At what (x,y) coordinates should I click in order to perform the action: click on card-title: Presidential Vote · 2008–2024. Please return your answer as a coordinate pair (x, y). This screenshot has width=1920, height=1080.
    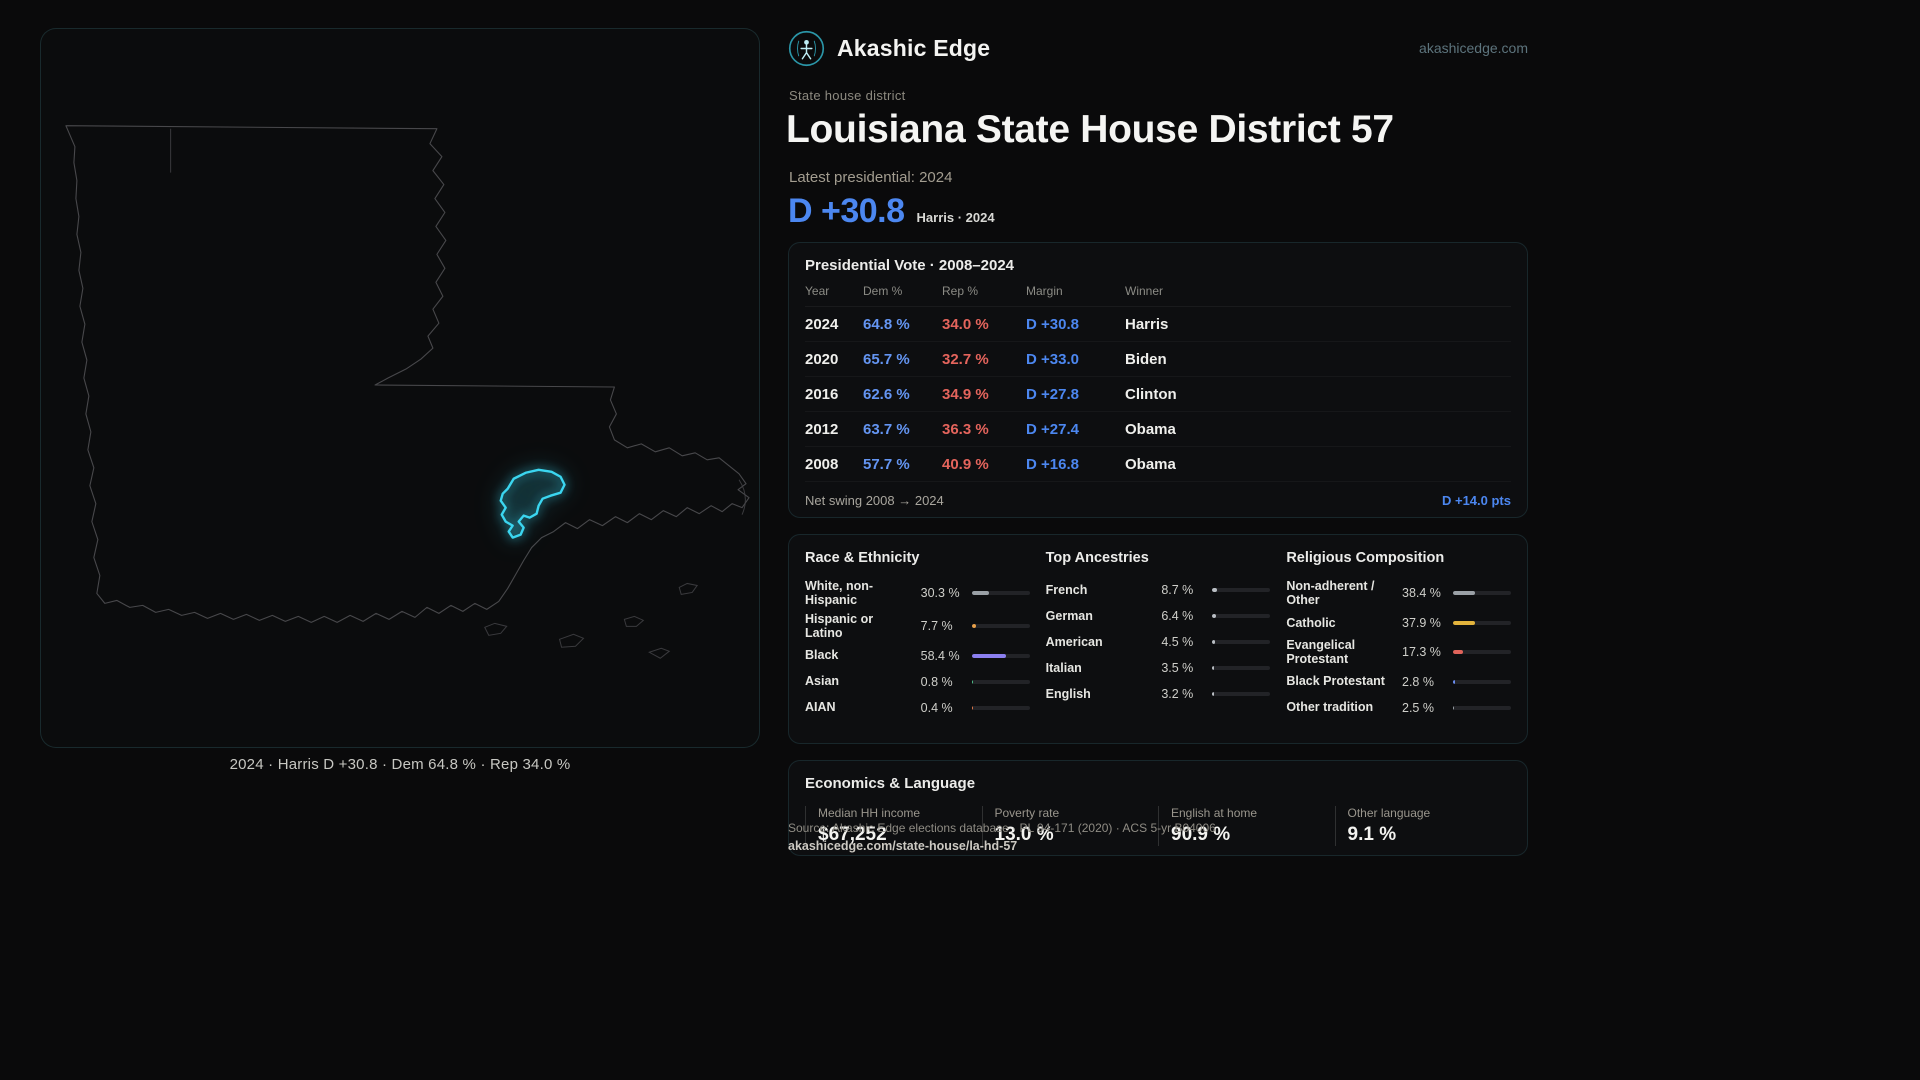
    Looking at the image, I should click on (910, 265).